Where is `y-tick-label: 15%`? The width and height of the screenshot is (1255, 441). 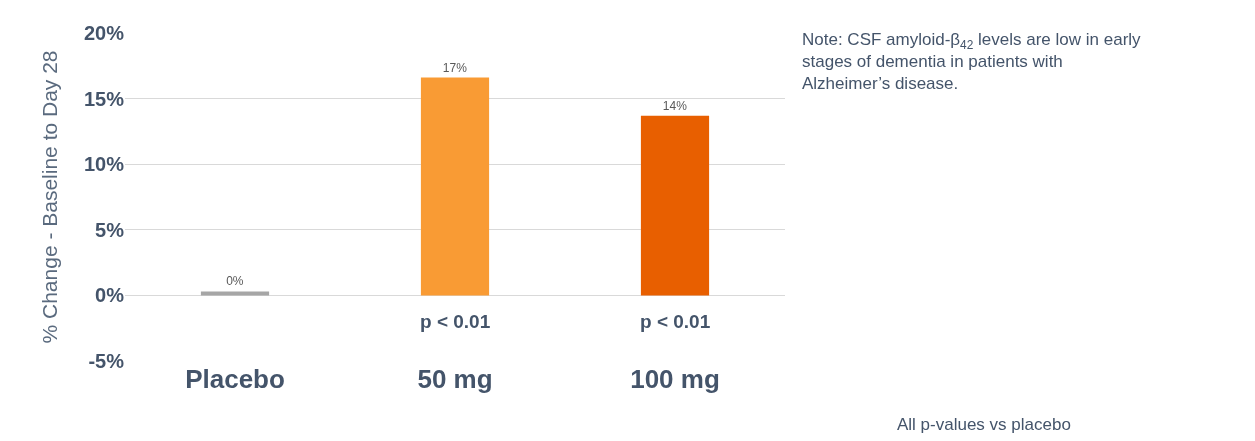
y-tick-label: 15% is located at coordinates (104, 98).